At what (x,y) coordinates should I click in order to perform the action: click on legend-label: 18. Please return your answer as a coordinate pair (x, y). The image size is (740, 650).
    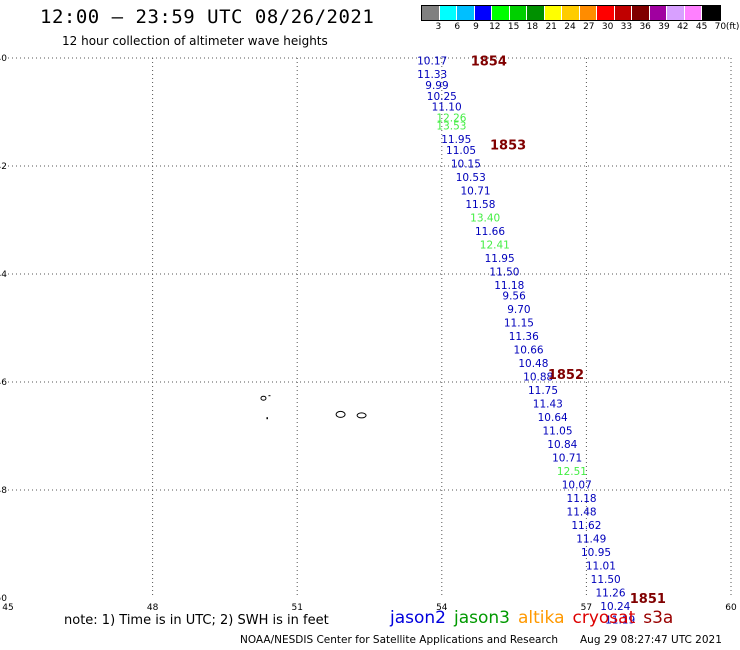
    Looking at the image, I should click on (532, 27).